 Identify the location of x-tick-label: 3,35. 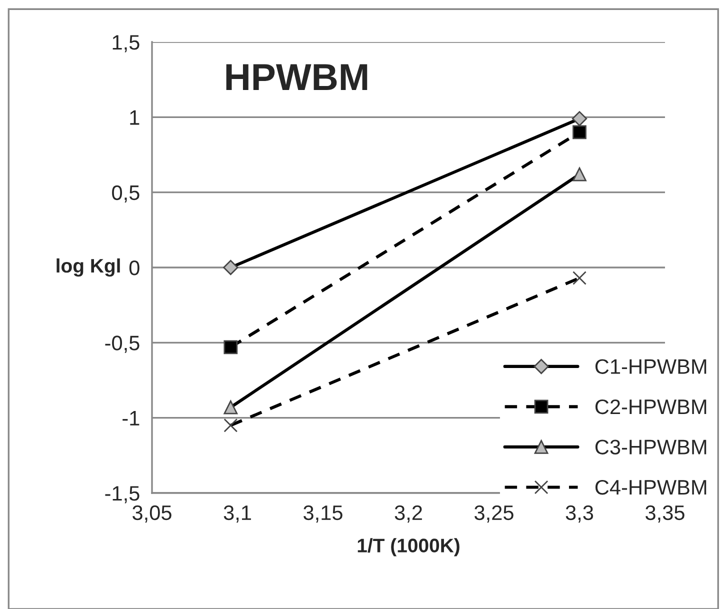
(665, 514).